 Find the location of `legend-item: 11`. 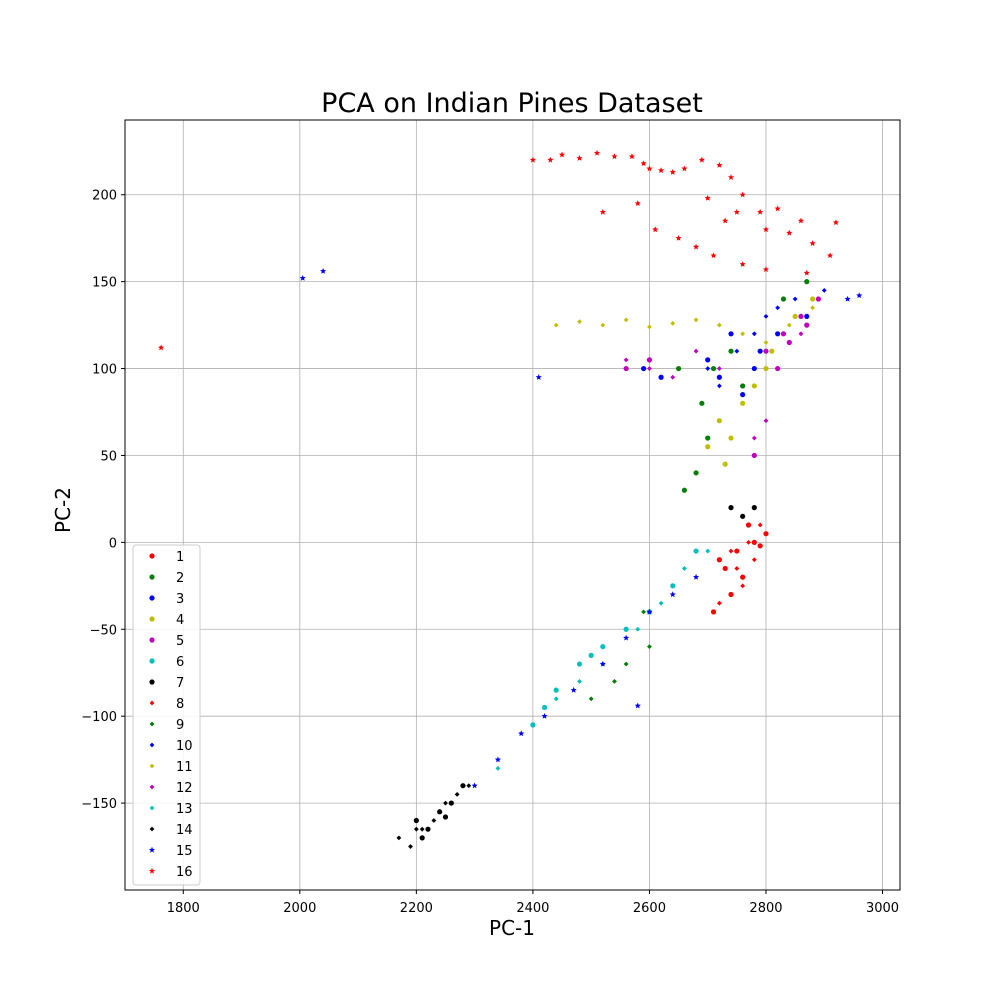

legend-item: 11 is located at coordinates (171, 767).